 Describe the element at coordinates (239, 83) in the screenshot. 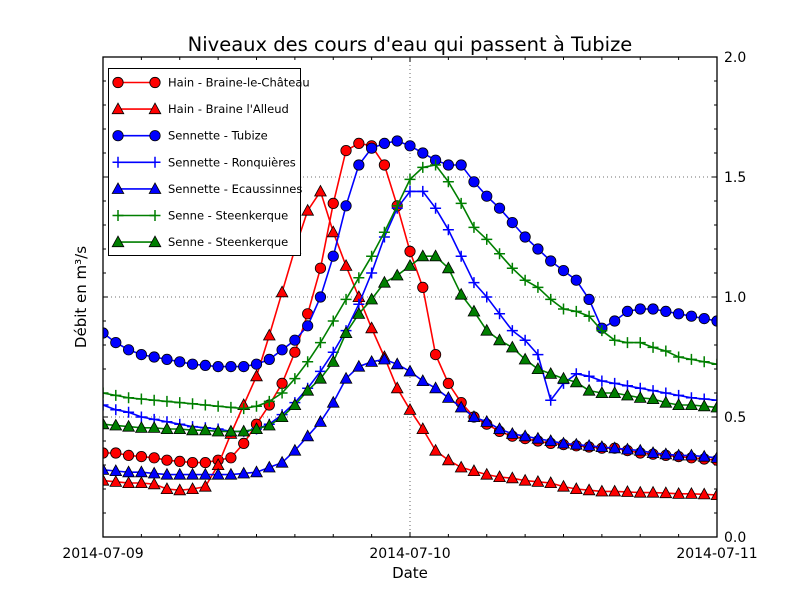

I see `legend-label: Hain - Braine-le-Château` at that location.